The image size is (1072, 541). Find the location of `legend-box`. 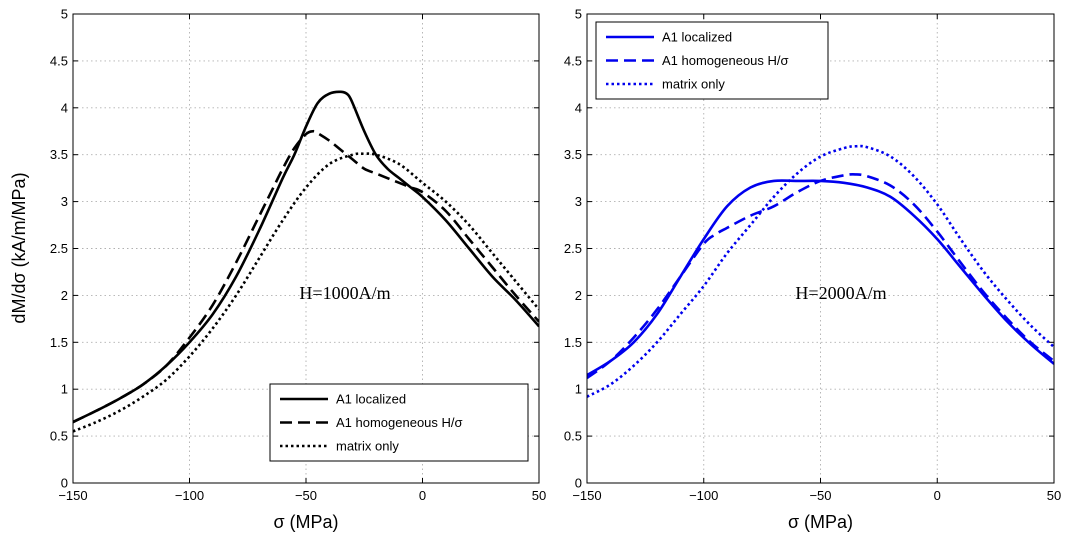

legend-box is located at coordinates (399, 422).